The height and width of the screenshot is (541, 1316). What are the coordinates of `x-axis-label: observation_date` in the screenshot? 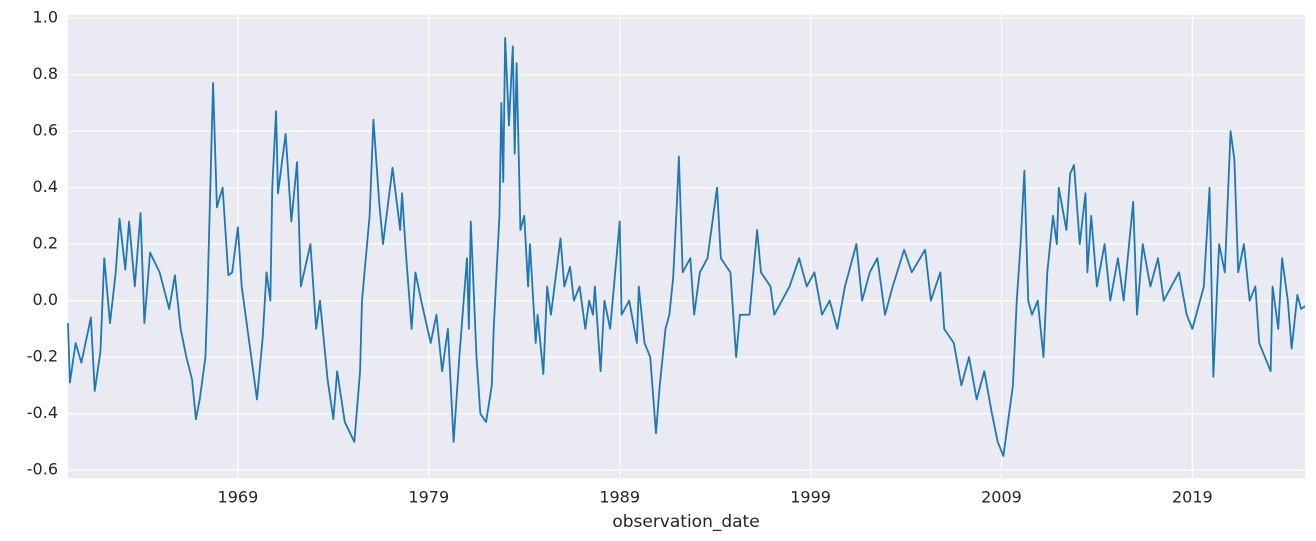 It's located at (685, 522).